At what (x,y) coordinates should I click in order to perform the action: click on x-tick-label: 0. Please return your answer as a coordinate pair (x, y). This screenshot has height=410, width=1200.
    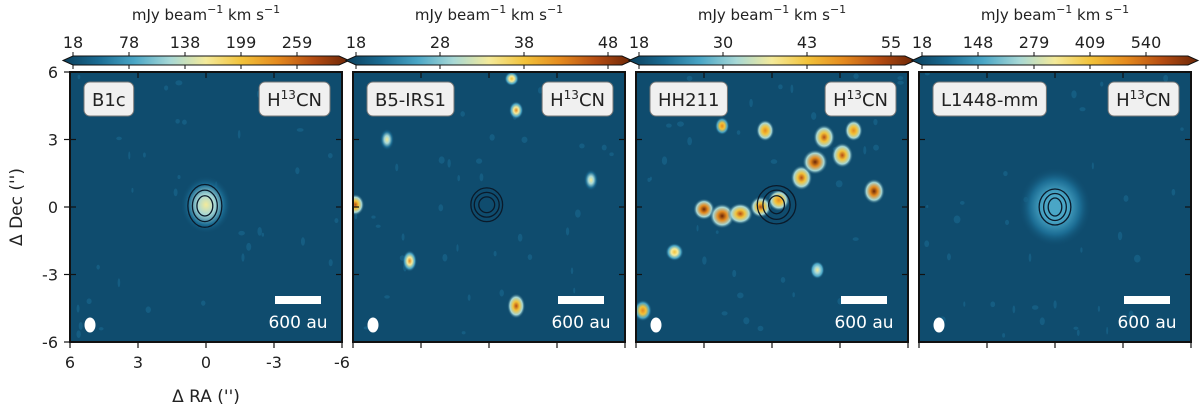
    Looking at the image, I should click on (206, 362).